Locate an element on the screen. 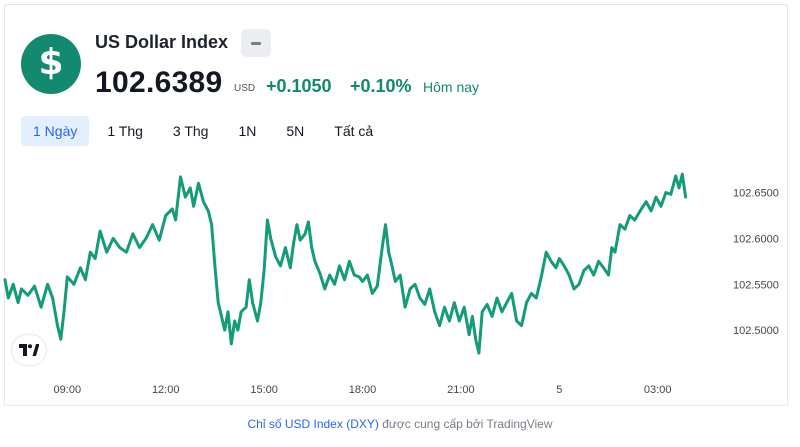 The image size is (800, 447). tab-1-month: 1 Thg is located at coordinates (125, 131).